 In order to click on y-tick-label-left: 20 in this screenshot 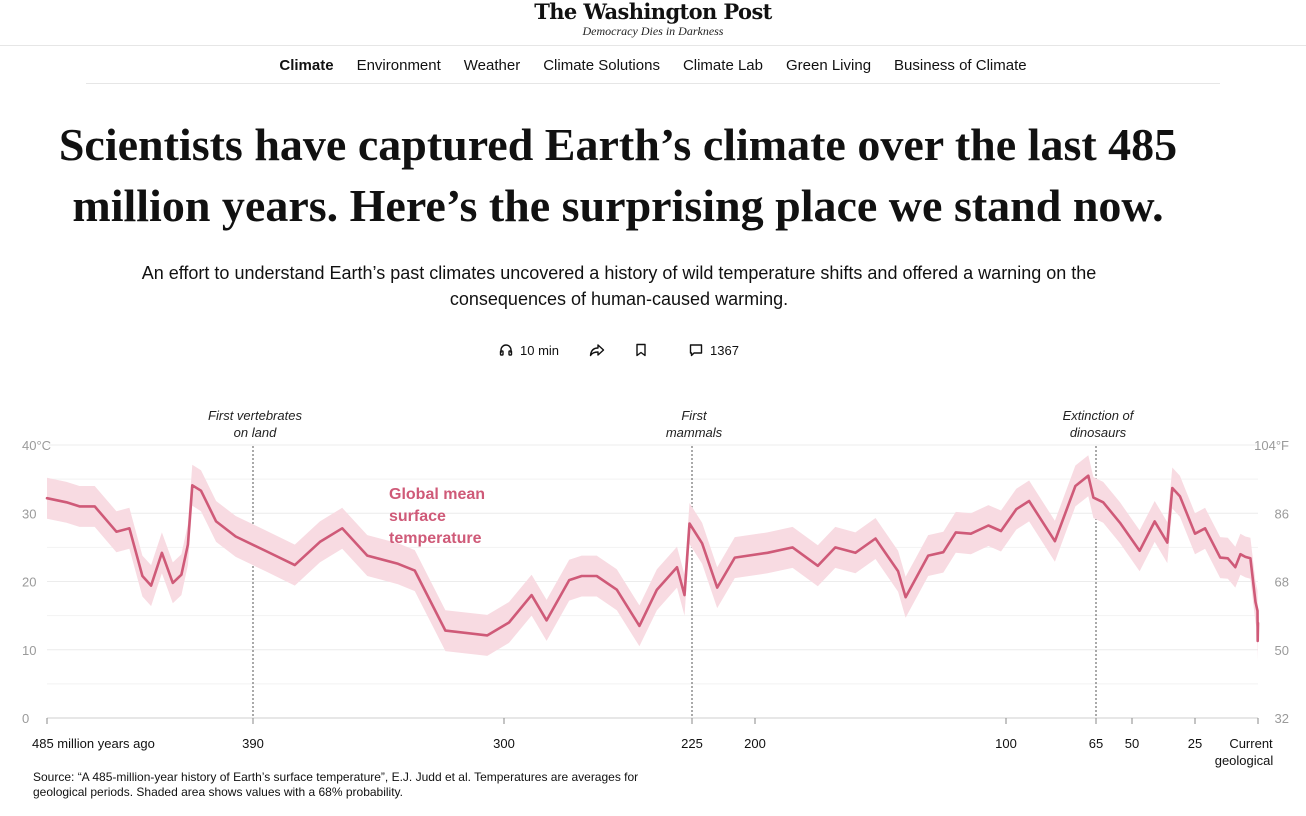, I will do `click(29, 582)`.